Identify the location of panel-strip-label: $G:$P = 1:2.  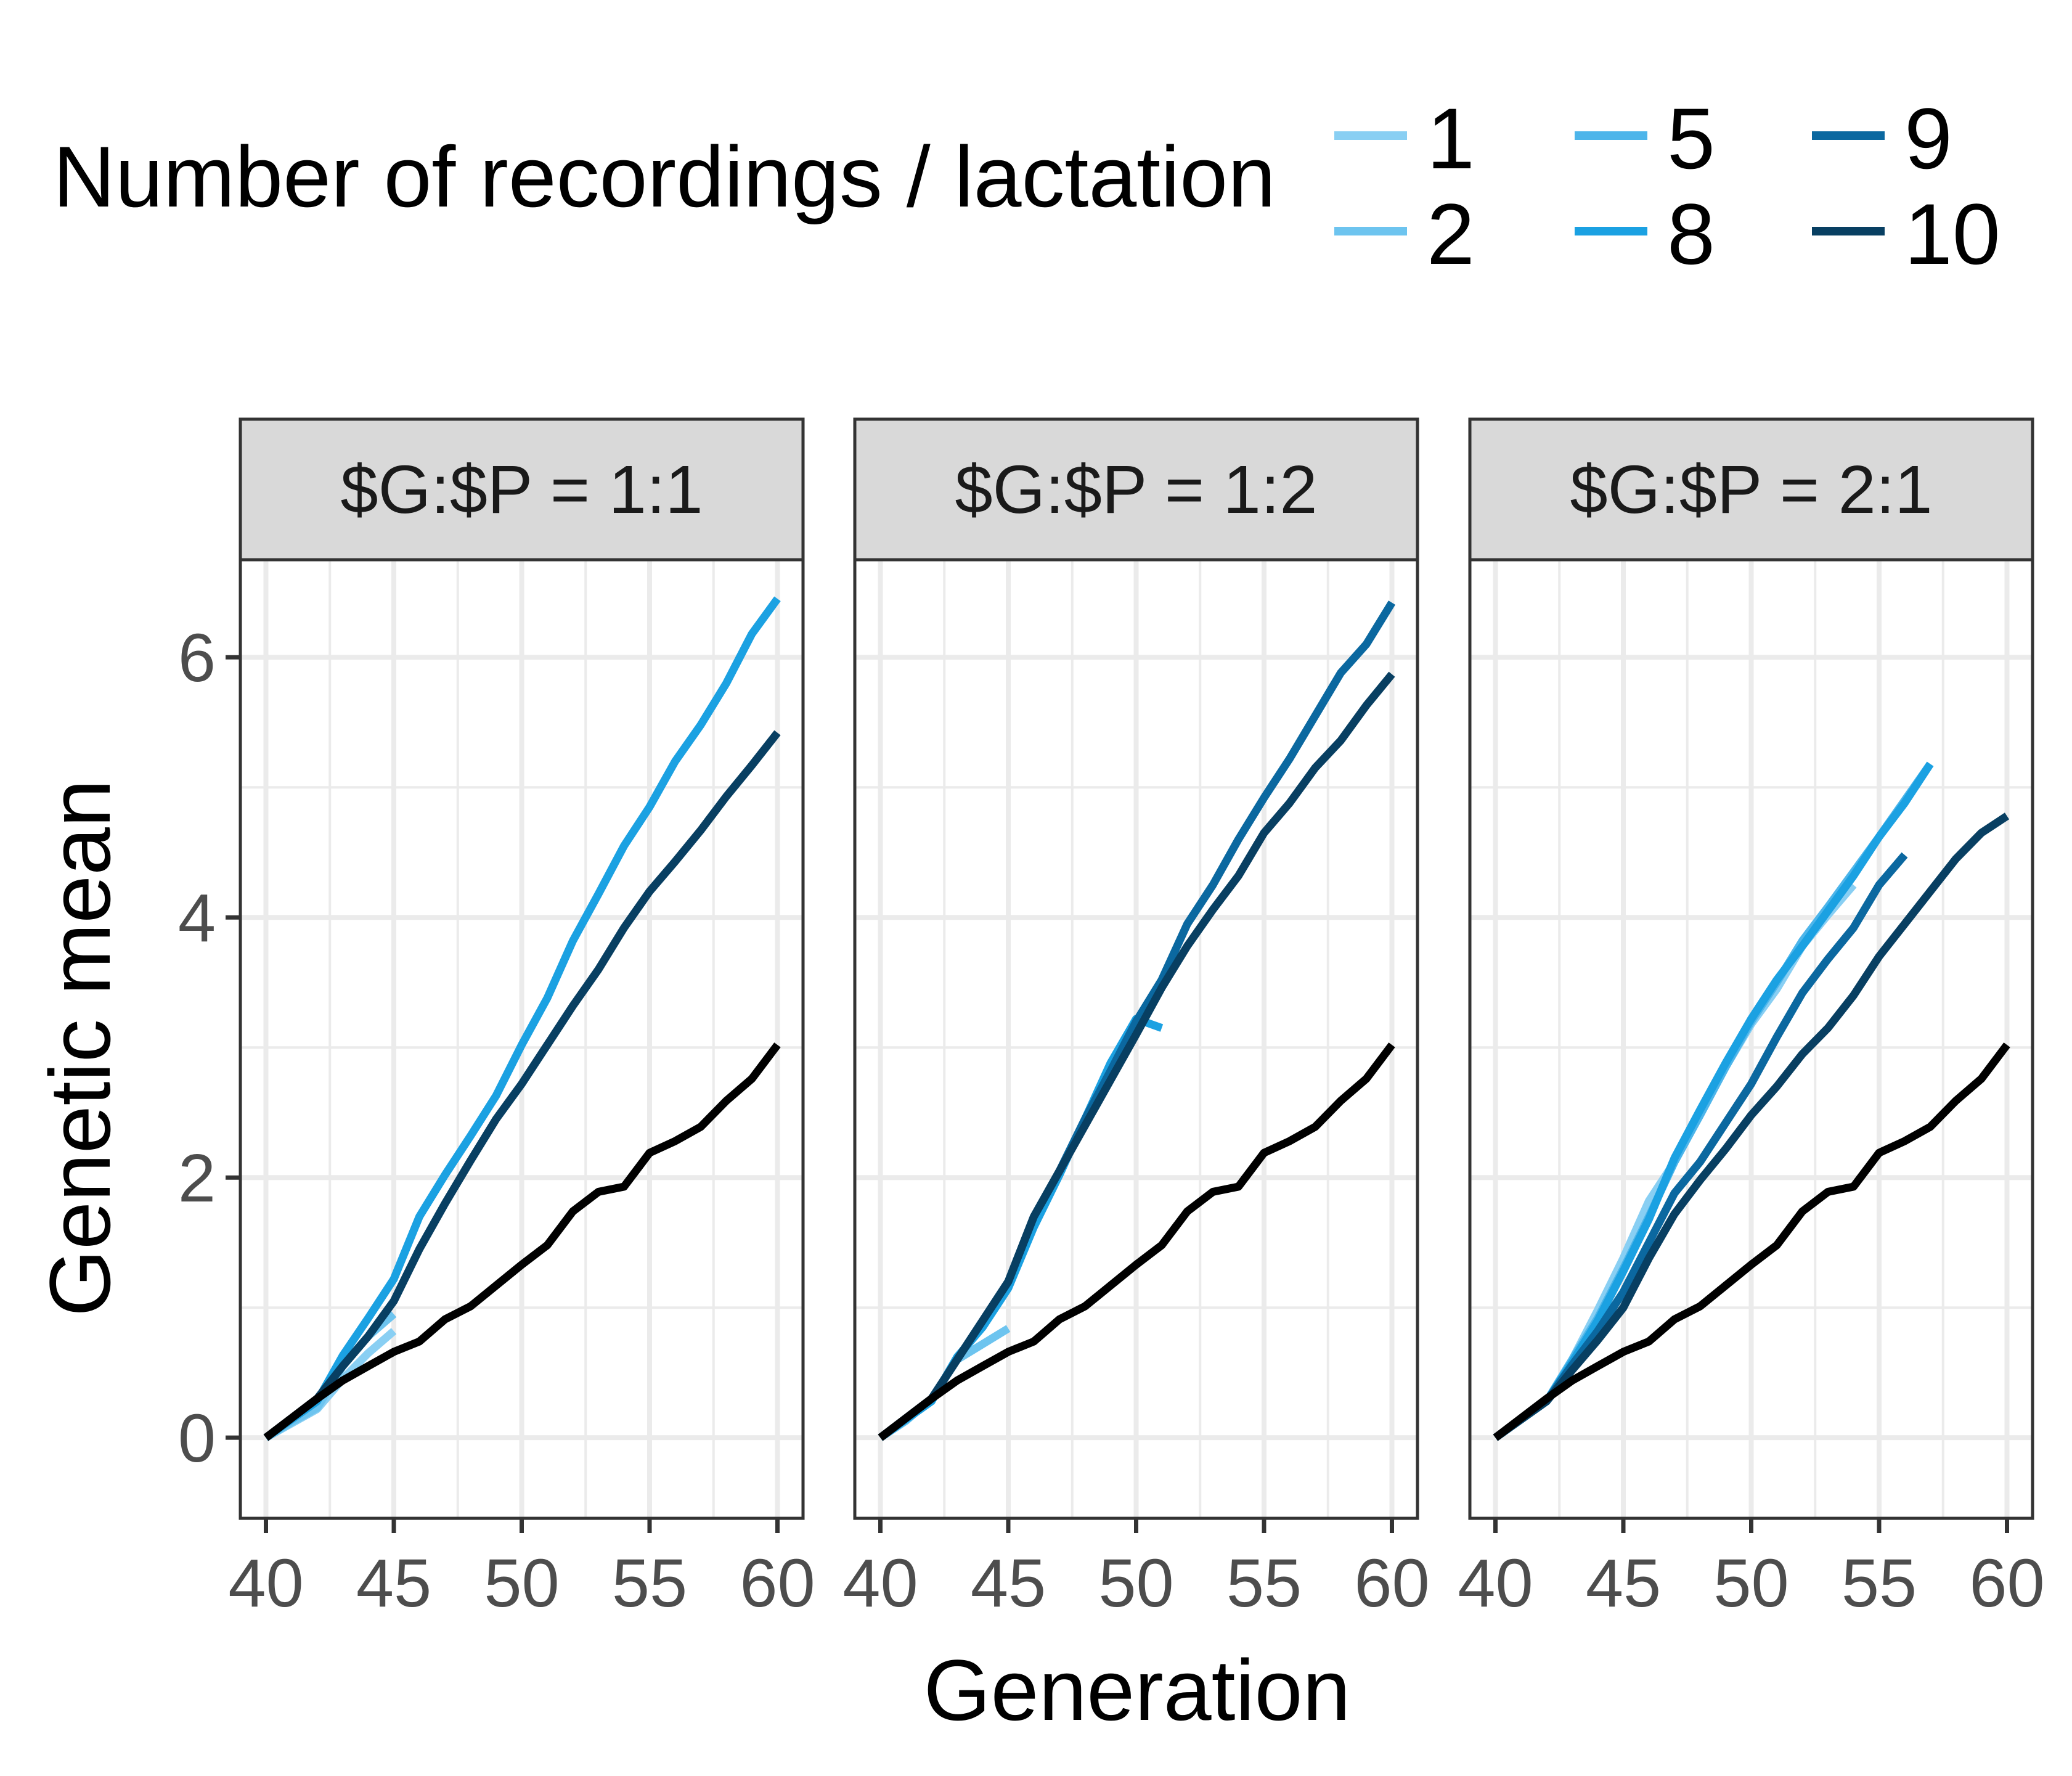
(1136, 490).